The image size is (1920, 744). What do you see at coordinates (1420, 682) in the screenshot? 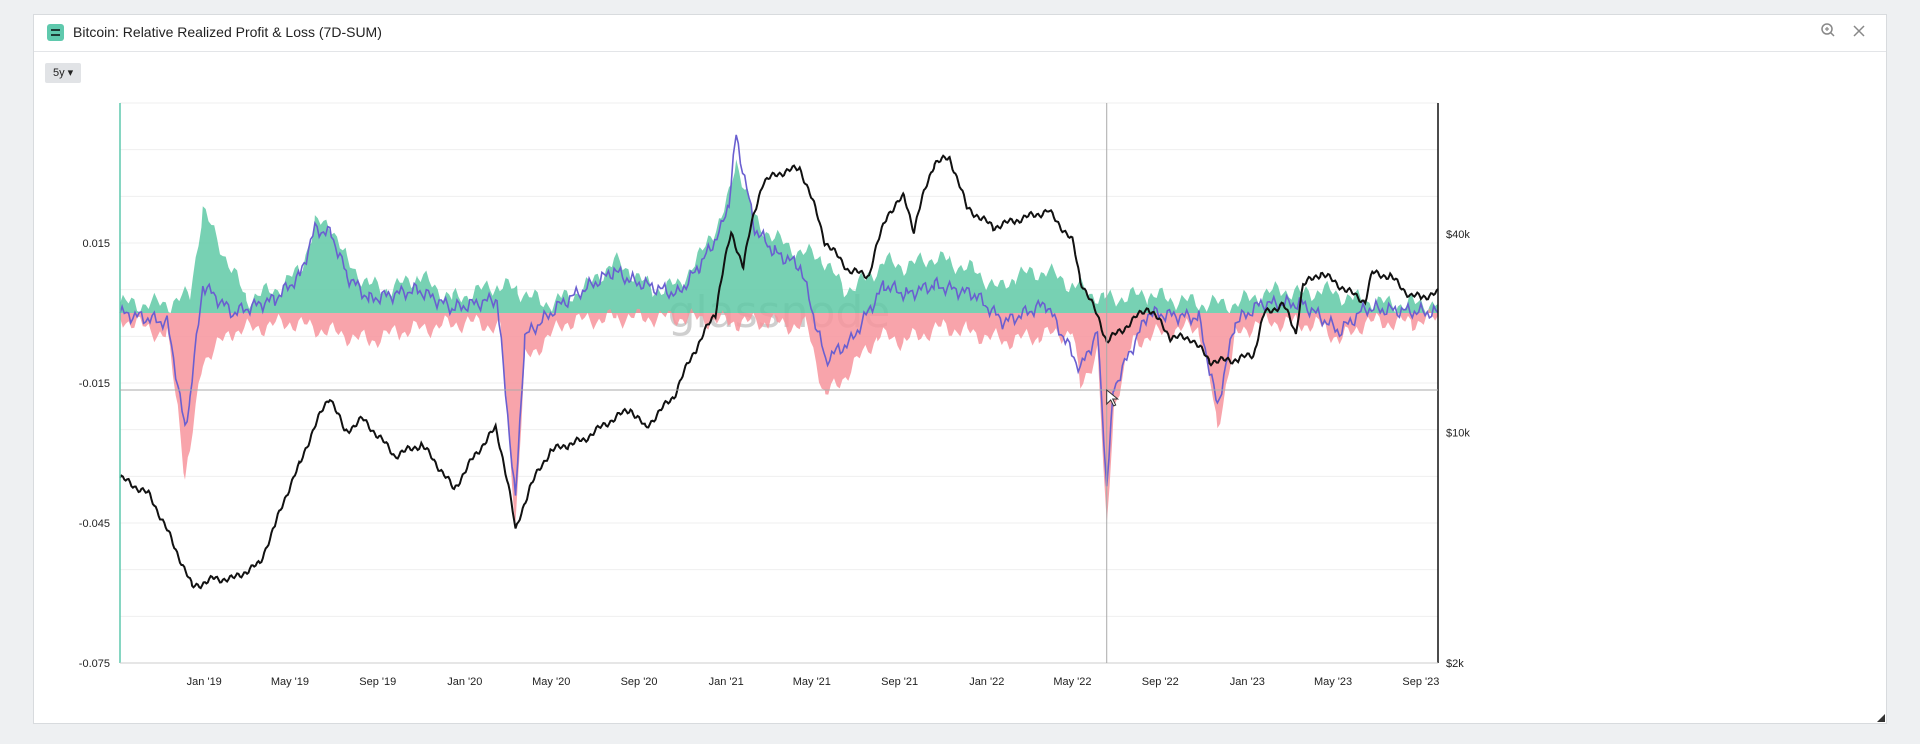
I see `x-tick-label: Sep '23` at bounding box center [1420, 682].